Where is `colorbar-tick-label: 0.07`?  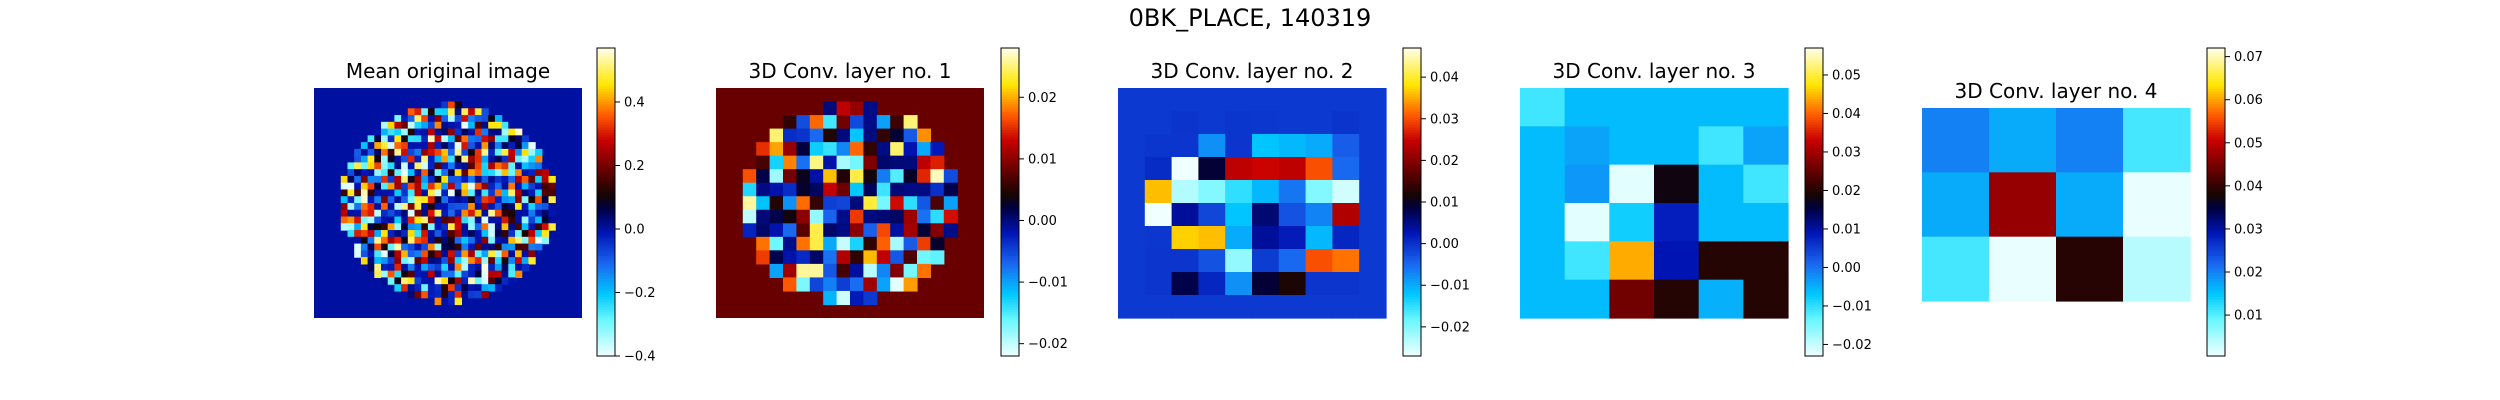 colorbar-tick-label: 0.07 is located at coordinates (2248, 57).